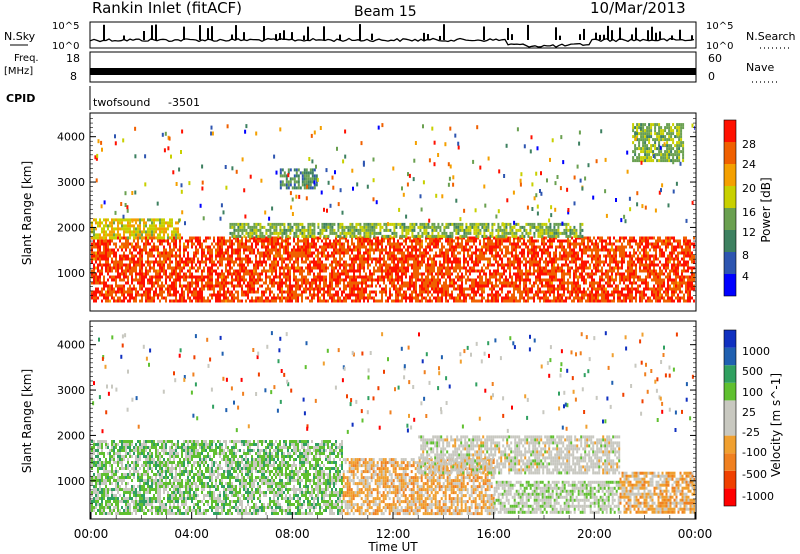 Image resolution: width=800 pixels, height=554 pixels. I want to click on noise-right-tick-top: 10^5, so click(719, 26).